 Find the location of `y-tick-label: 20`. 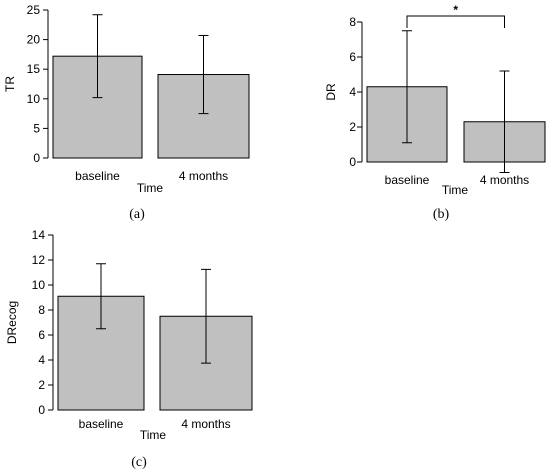

y-tick-label: 20 is located at coordinates (34, 40).